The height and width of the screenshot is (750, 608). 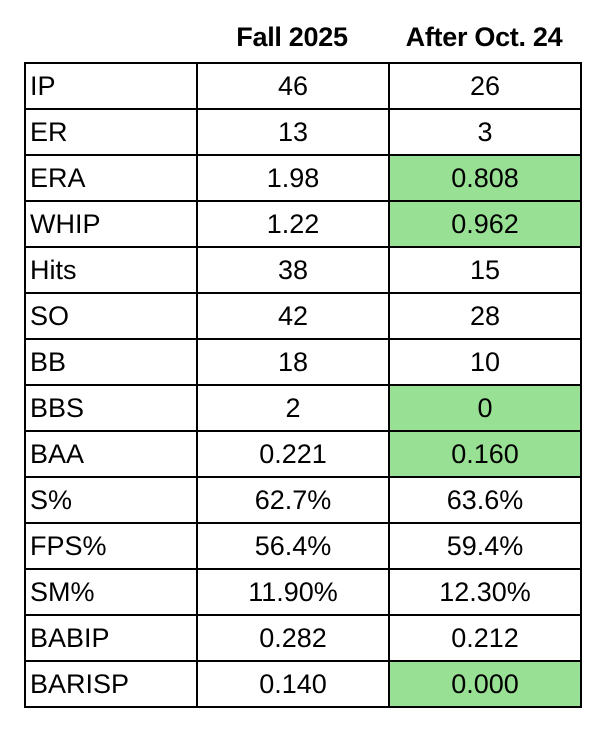 I want to click on after-oct-24-value: 10, so click(x=485, y=362).